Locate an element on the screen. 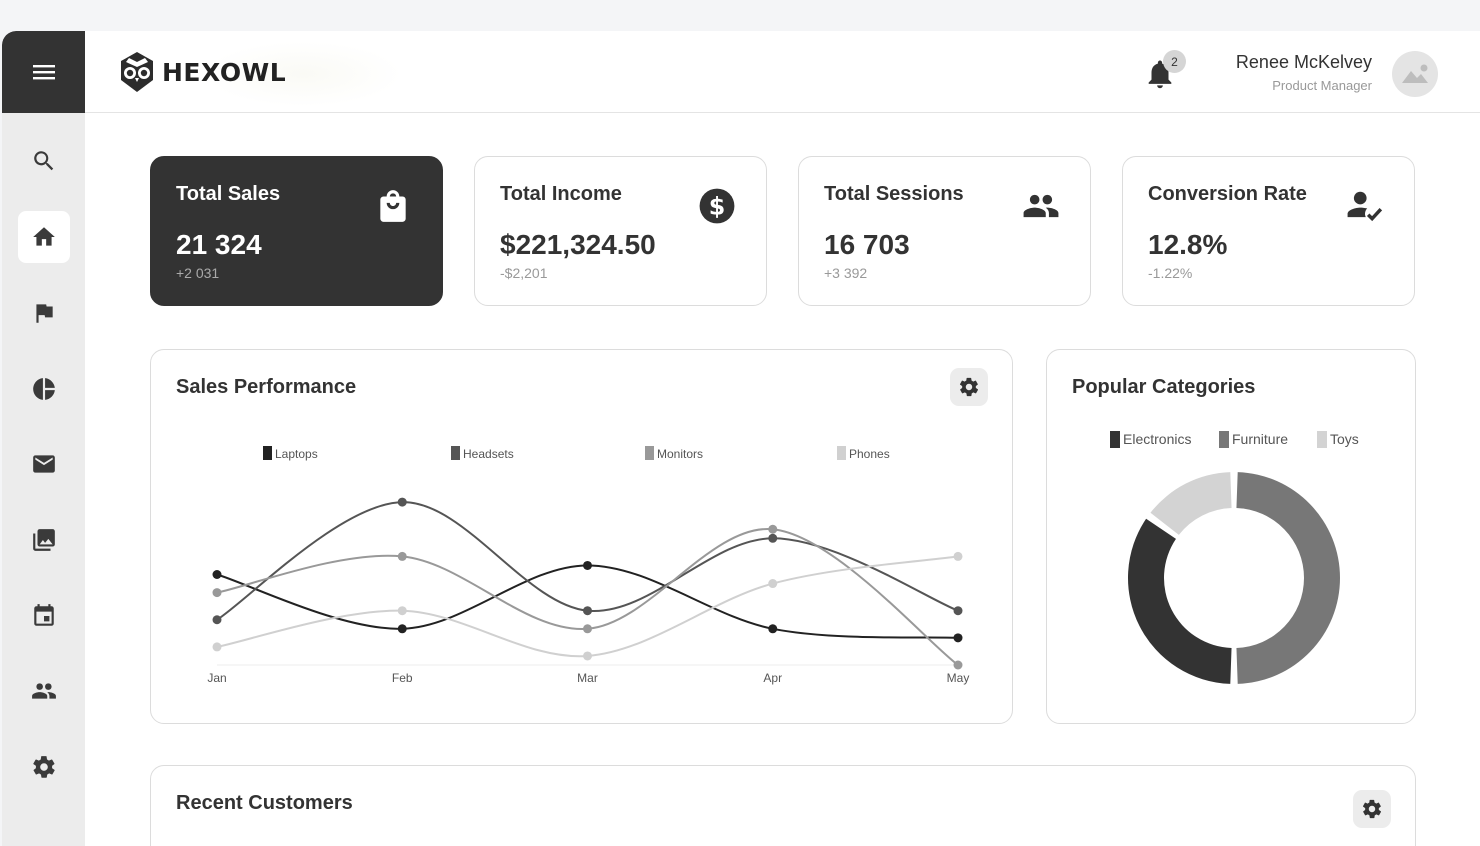 The image size is (1480, 846). sidebar-item-mail is located at coordinates (44, 464).